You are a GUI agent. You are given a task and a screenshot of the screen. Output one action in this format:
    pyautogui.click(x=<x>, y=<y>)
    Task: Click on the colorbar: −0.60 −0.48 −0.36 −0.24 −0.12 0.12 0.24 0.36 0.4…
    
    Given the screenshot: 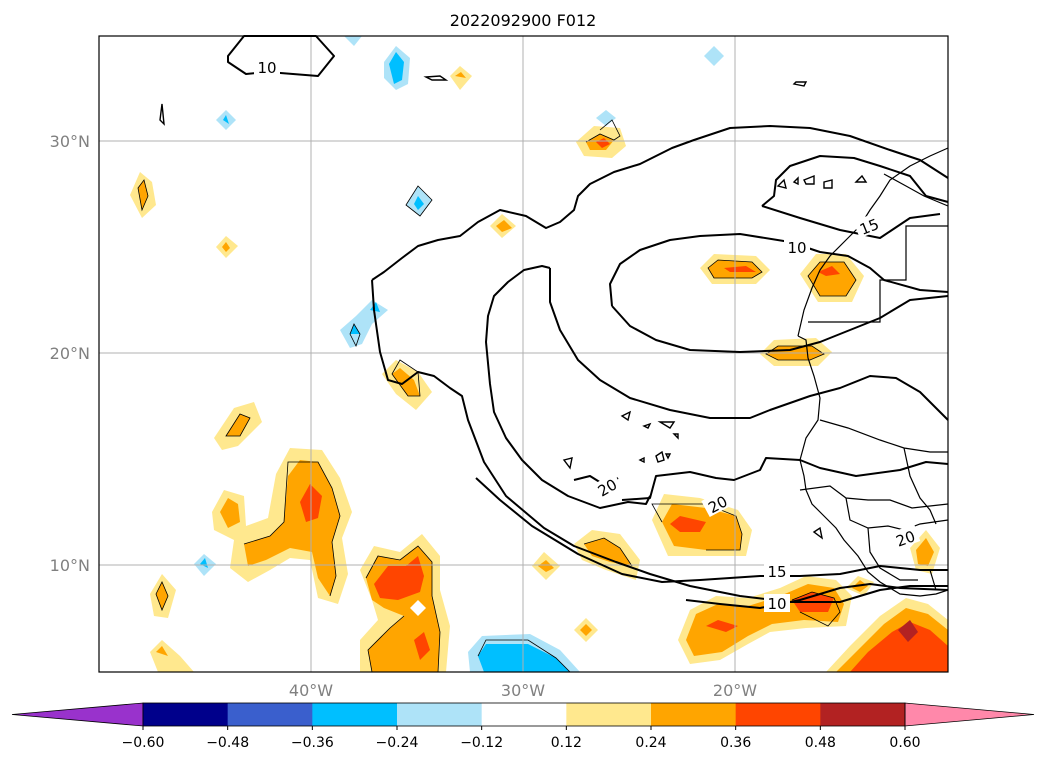 What is the action you would take?
    pyautogui.click(x=523, y=726)
    